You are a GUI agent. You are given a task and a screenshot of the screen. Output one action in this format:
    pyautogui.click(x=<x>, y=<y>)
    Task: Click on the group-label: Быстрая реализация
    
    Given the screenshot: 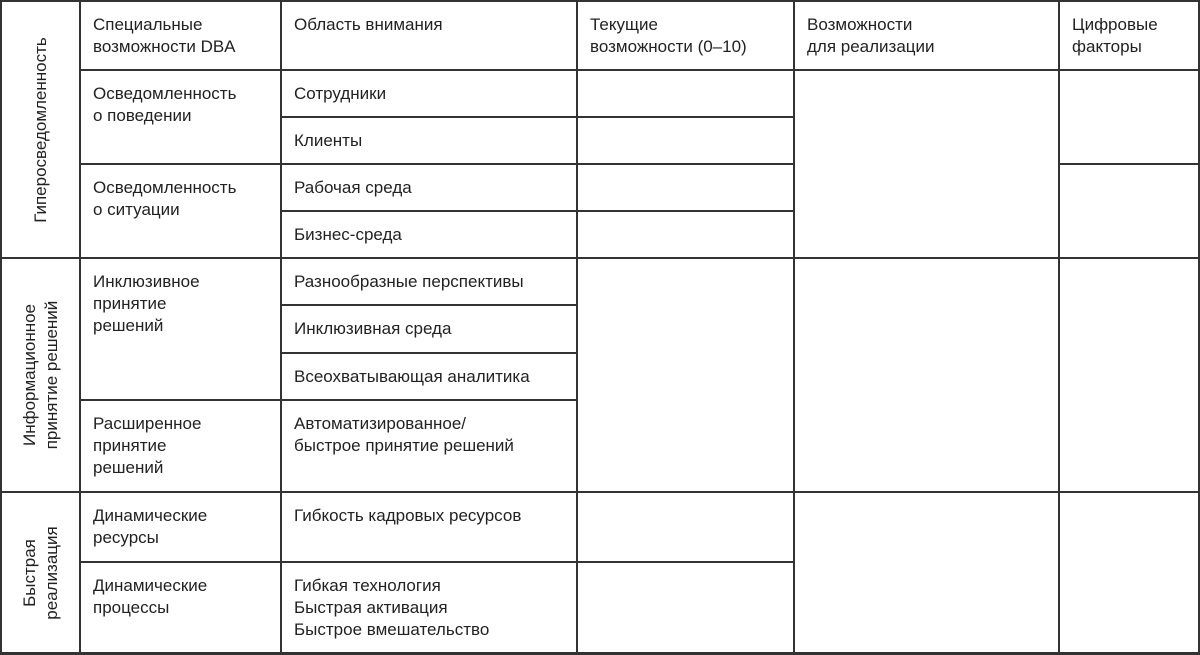 What is the action you would take?
    pyautogui.click(x=40, y=572)
    